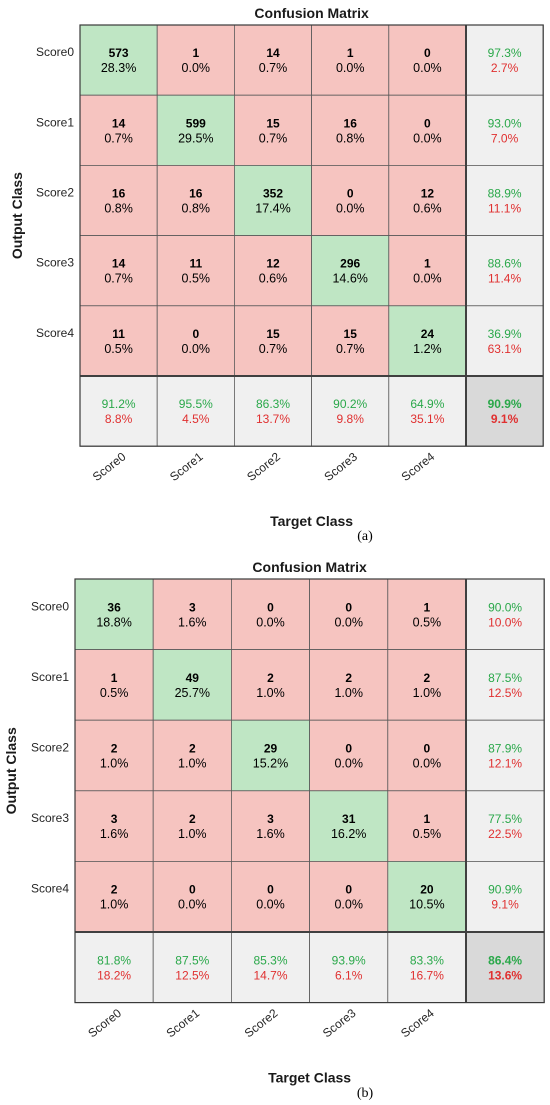  What do you see at coordinates (505, 678) in the screenshot?
I see `row-summary-correct: 87.5%` at bounding box center [505, 678].